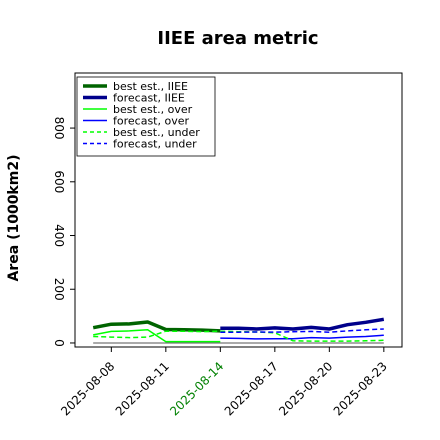  I want to click on legend-entry: best est., under, so click(156, 132).